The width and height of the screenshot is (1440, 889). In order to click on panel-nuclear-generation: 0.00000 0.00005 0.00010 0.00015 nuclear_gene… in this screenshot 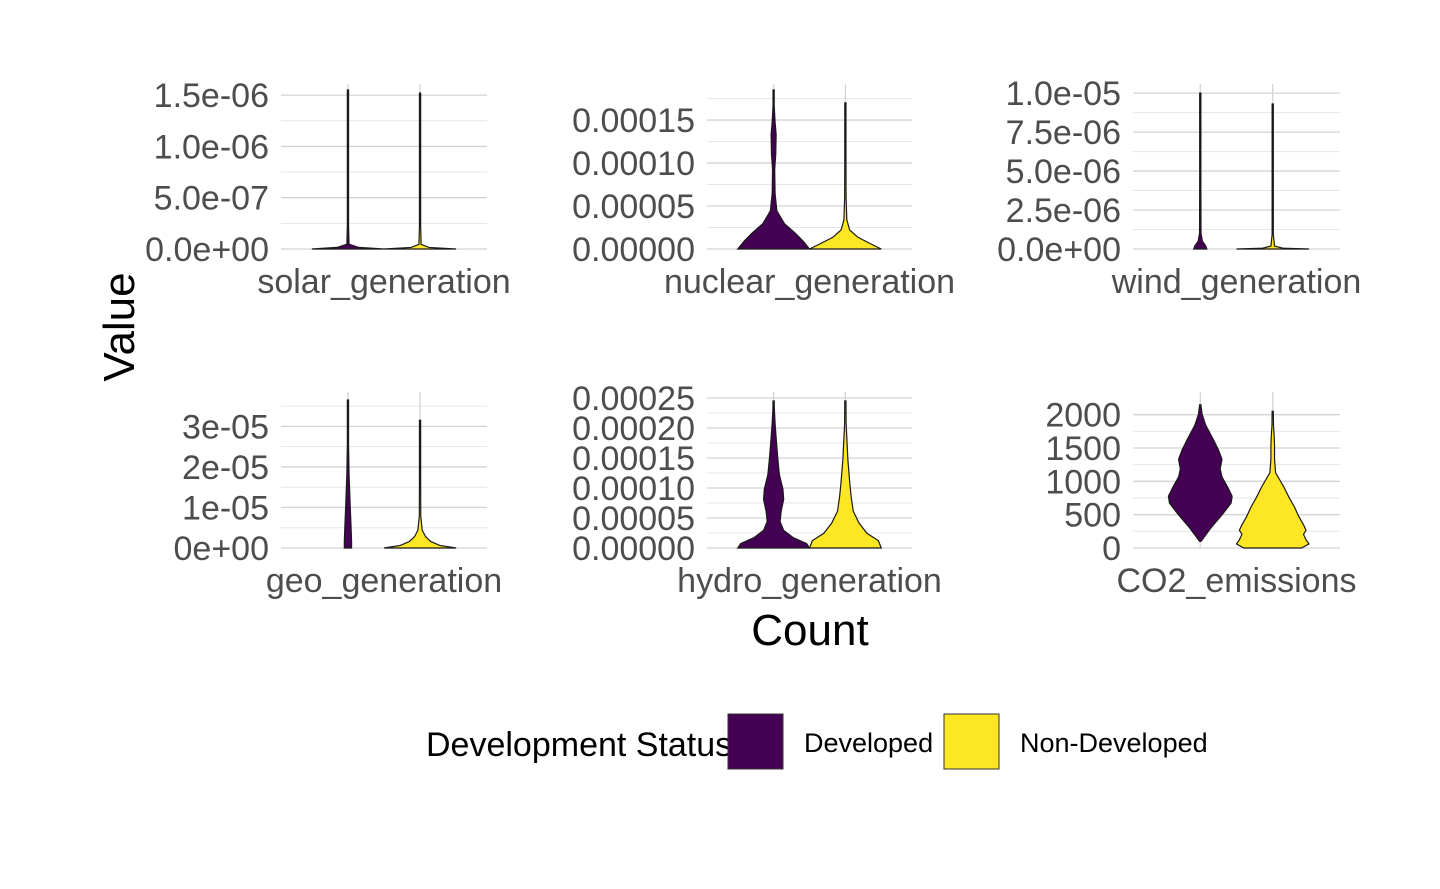, I will do `click(763, 192)`.